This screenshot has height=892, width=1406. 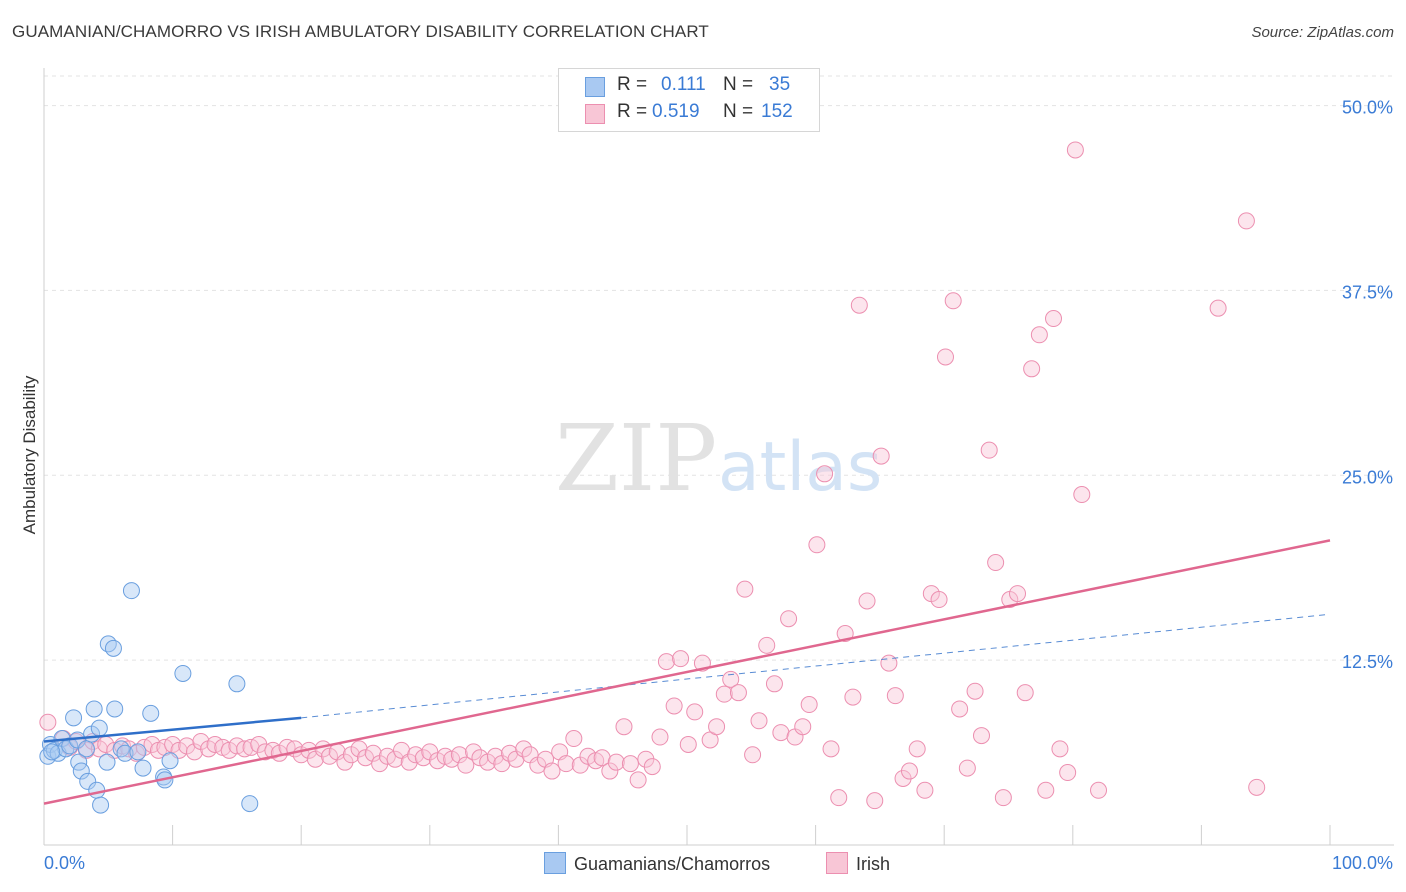 What do you see at coordinates (64, 863) in the screenshot?
I see `x-tick-label: 0.0%` at bounding box center [64, 863].